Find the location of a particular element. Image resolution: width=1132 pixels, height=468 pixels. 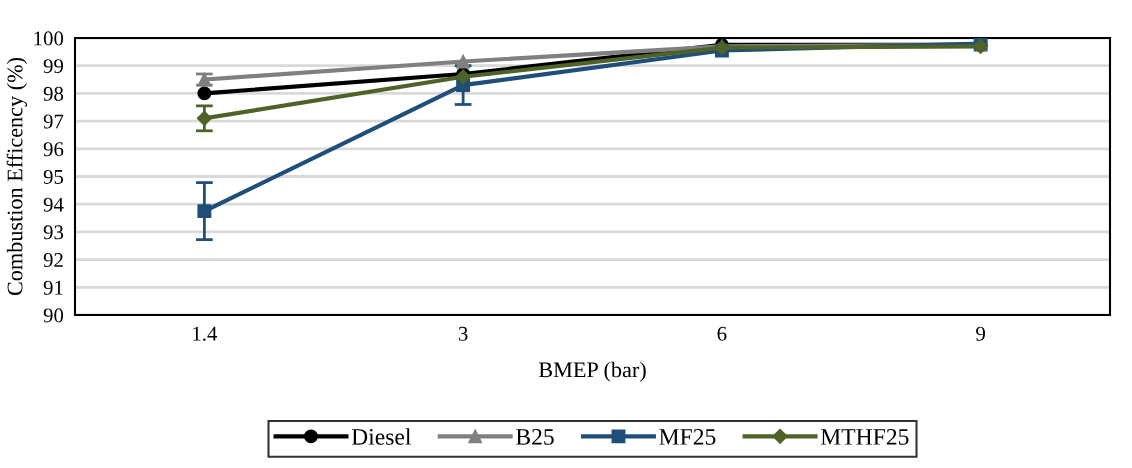

y-tick-label: 92 is located at coordinates (53, 260).